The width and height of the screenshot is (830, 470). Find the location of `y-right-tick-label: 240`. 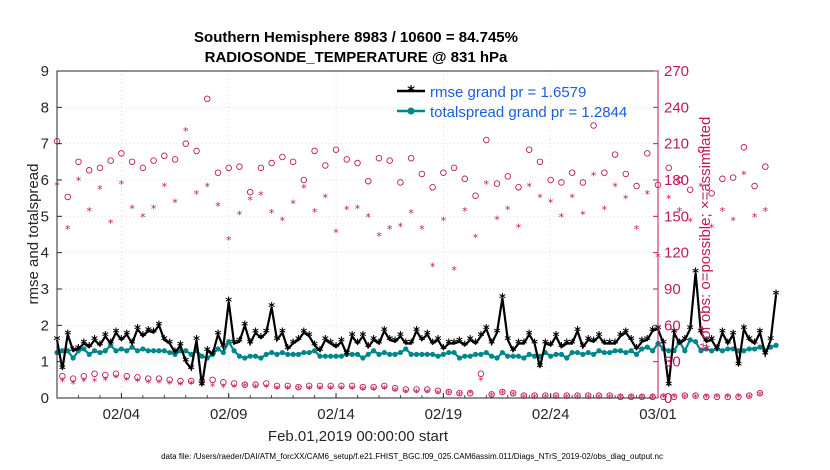

y-right-tick-label: 240 is located at coordinates (676, 107).